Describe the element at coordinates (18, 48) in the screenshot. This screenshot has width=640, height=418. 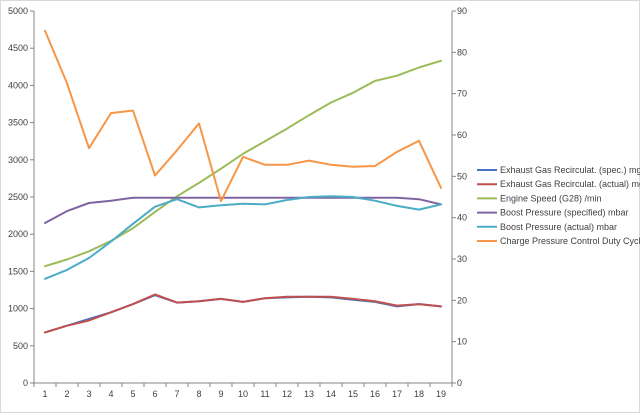
I see `y-tick-label-left: 4500` at that location.